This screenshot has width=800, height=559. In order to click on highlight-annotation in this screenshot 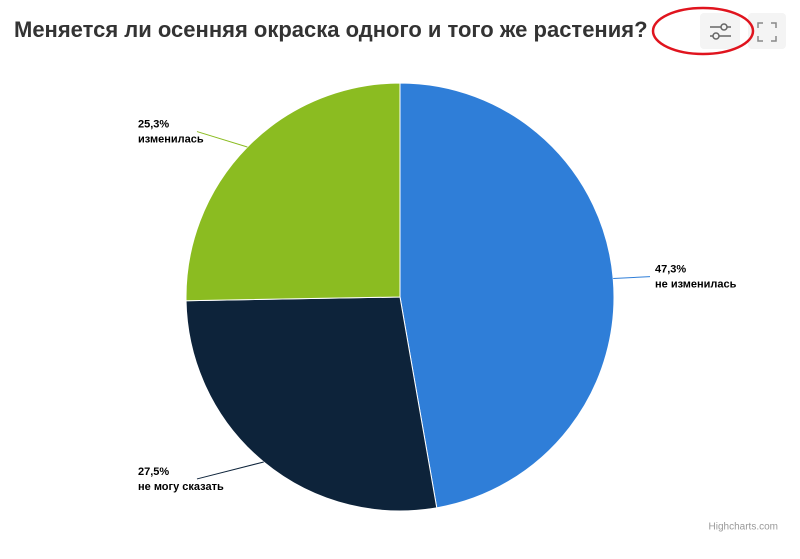, I will do `click(703, 31)`.